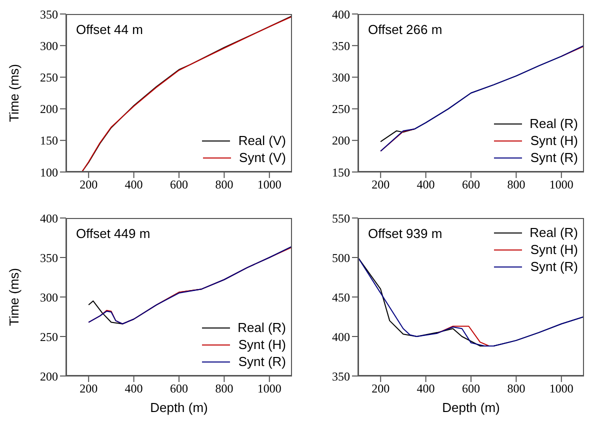  Describe the element at coordinates (262, 140) in the screenshot. I see `legend-label: Real (V)` at that location.